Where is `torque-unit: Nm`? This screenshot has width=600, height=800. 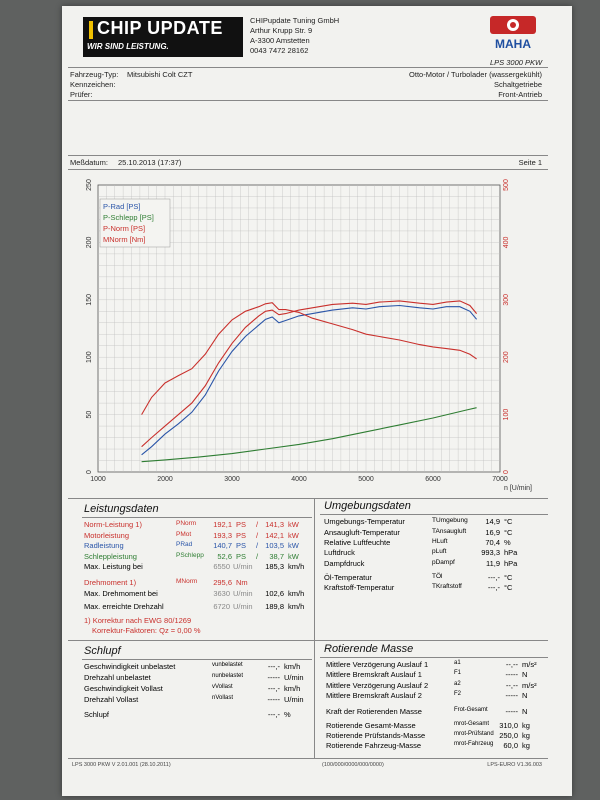
torque-unit: Nm is located at coordinates (242, 582).